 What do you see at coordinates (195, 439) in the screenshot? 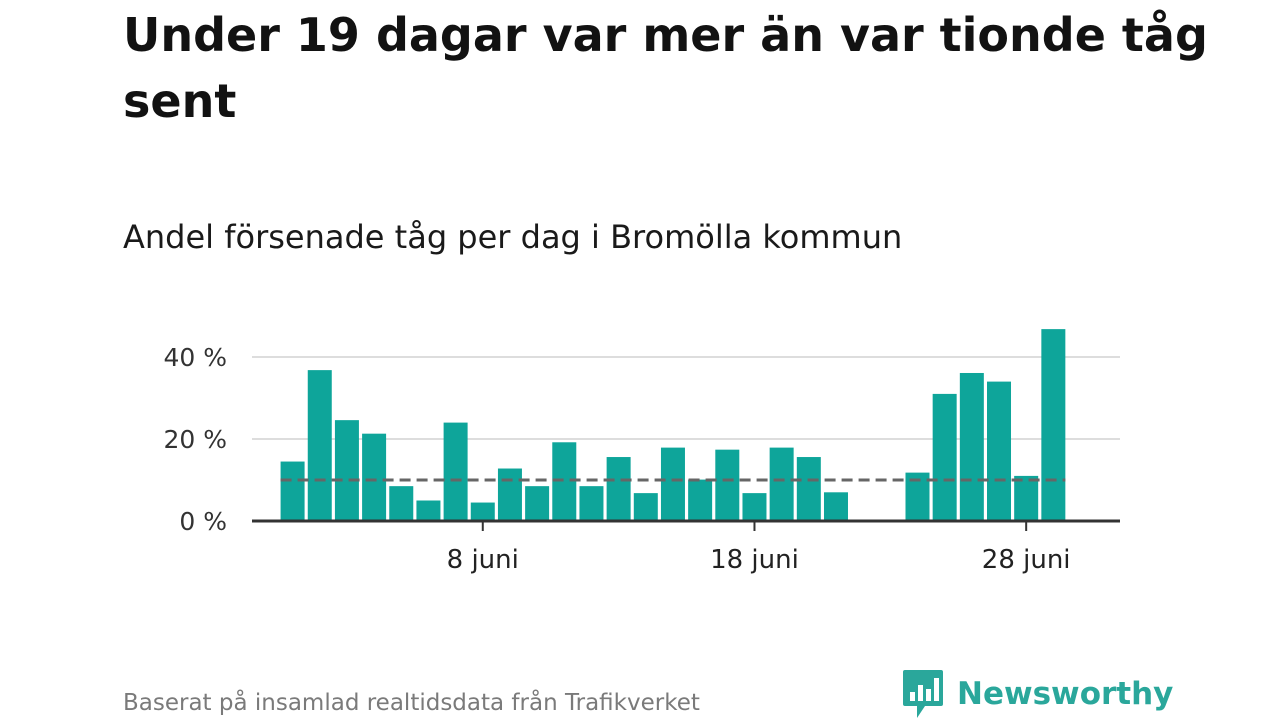
I see `y-tick-label: 20 %` at bounding box center [195, 439].